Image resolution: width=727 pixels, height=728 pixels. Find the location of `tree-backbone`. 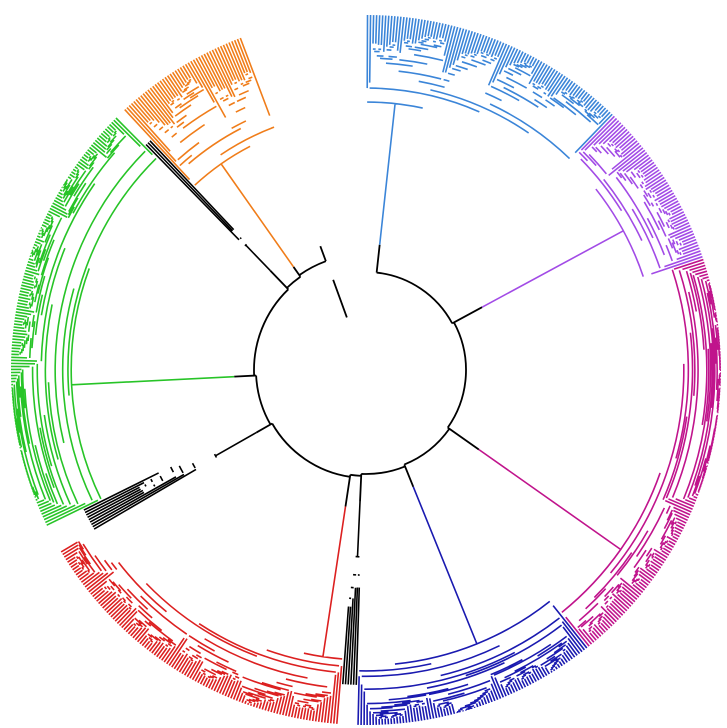

tree-backbone is located at coordinates (358, 375).